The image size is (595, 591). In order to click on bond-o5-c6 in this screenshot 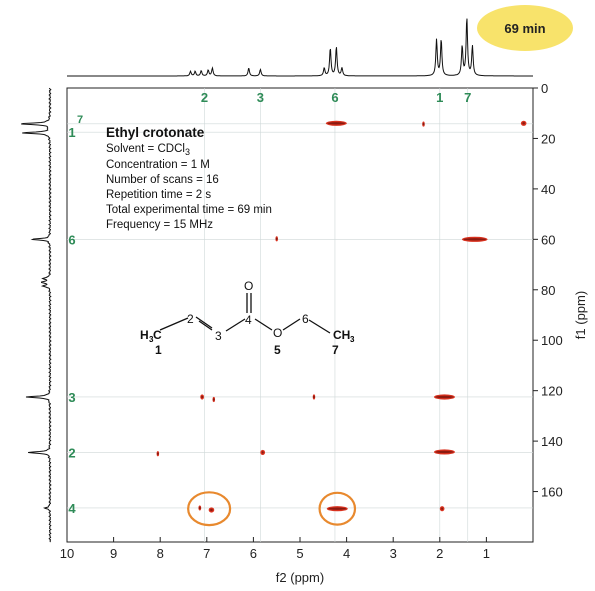, I will do `click(291, 324)`.